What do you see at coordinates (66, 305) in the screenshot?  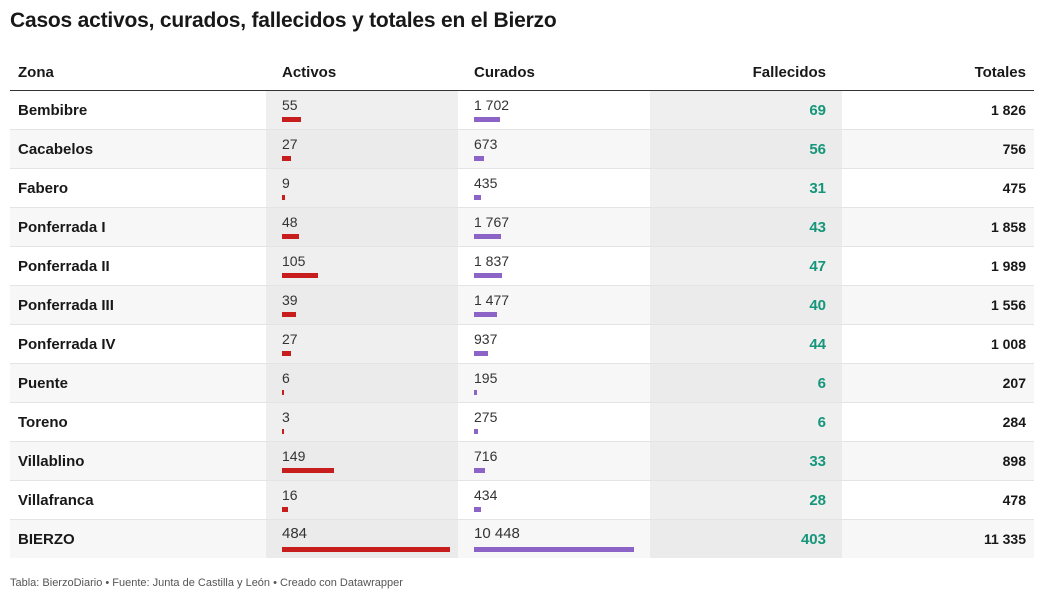 I see `zona-cell: Ponferrada III` at bounding box center [66, 305].